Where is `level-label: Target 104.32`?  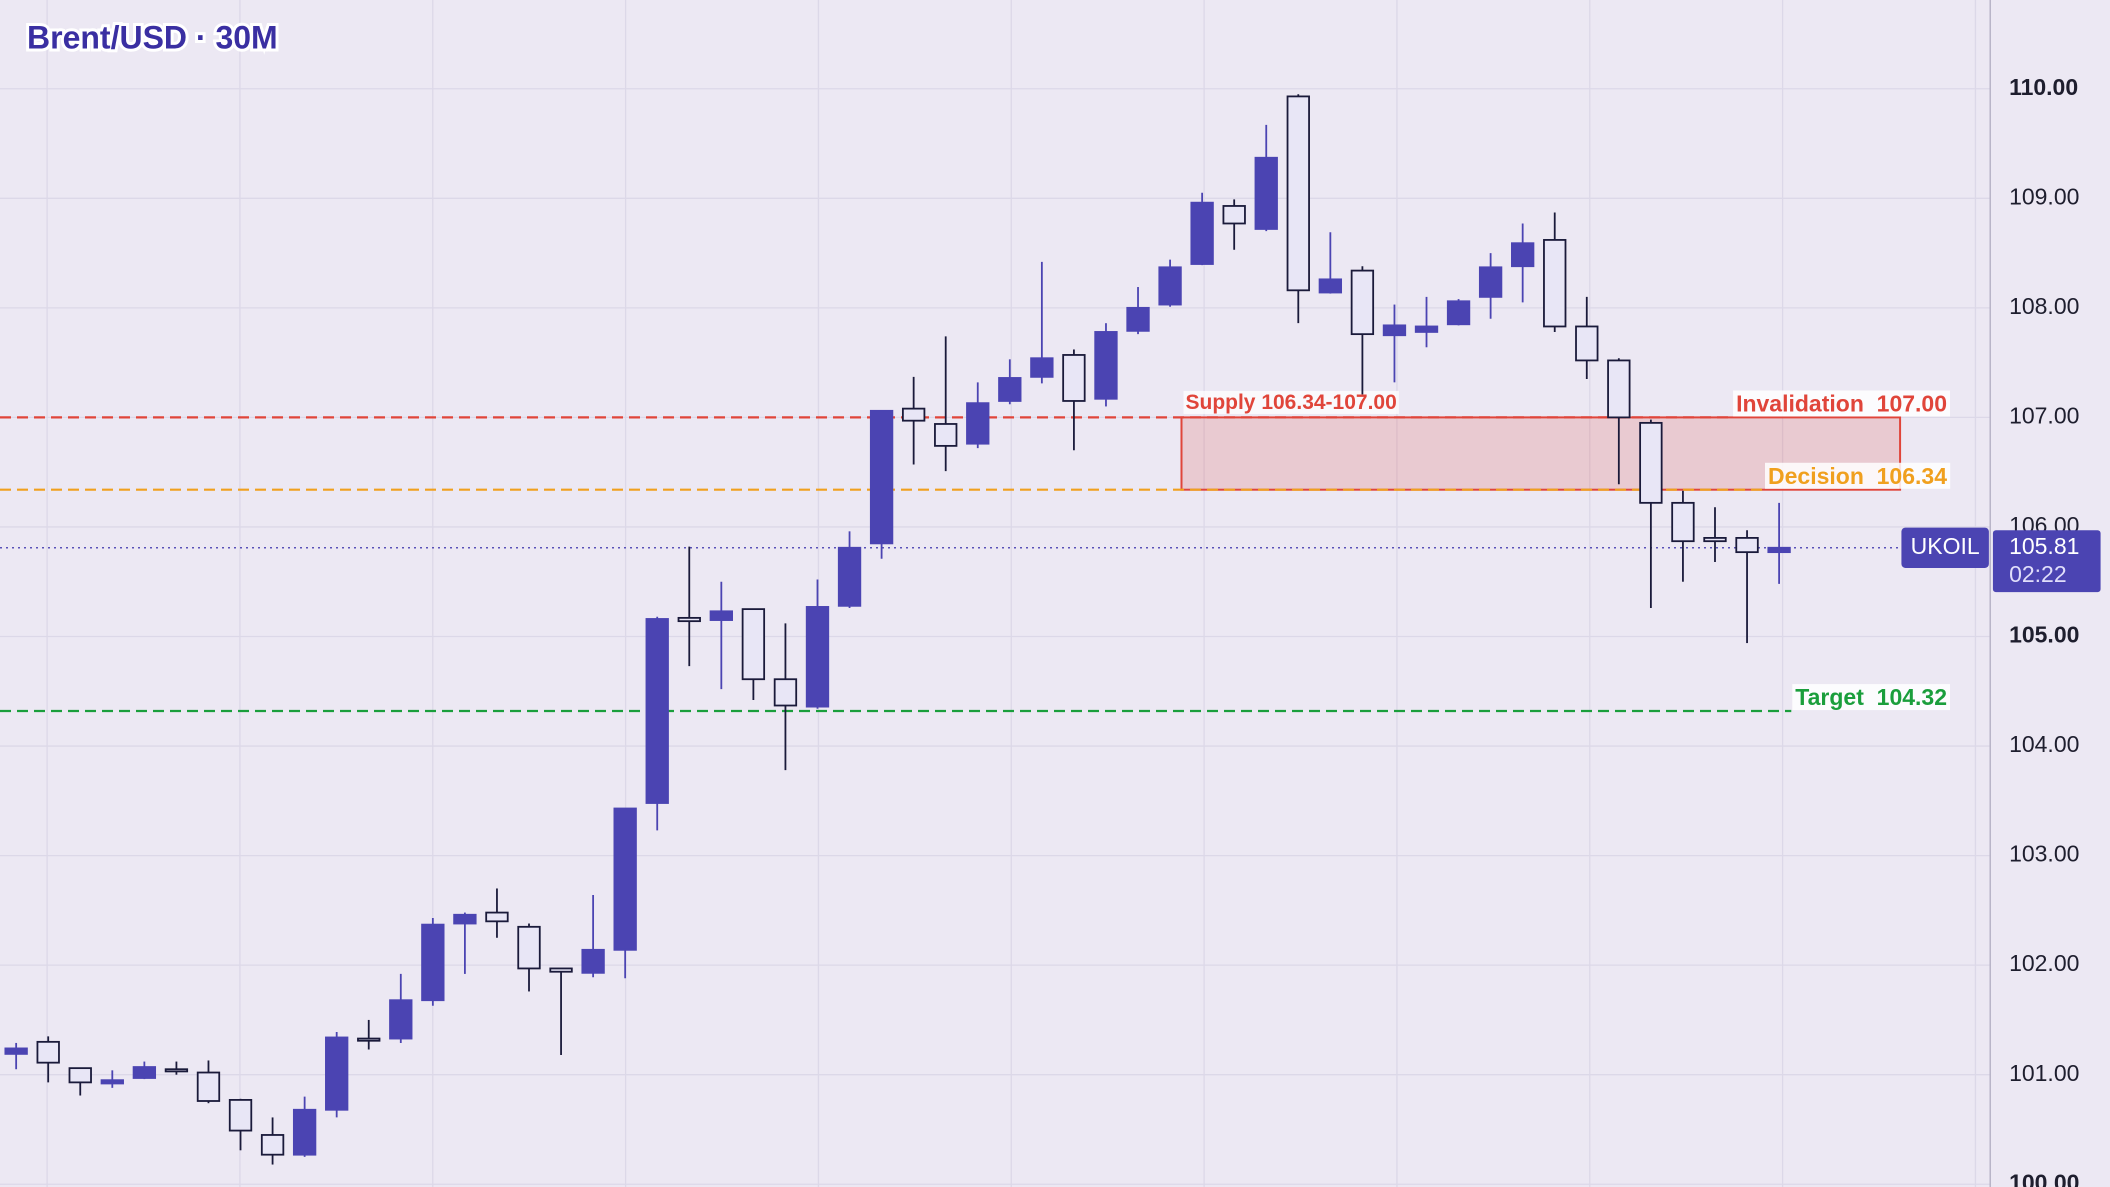
level-label: Target 104.32 is located at coordinates (1871, 697).